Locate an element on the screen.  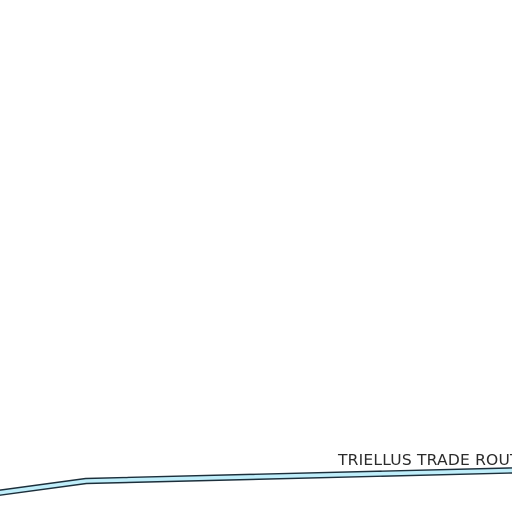
trade-route is located at coordinates (256, 481).